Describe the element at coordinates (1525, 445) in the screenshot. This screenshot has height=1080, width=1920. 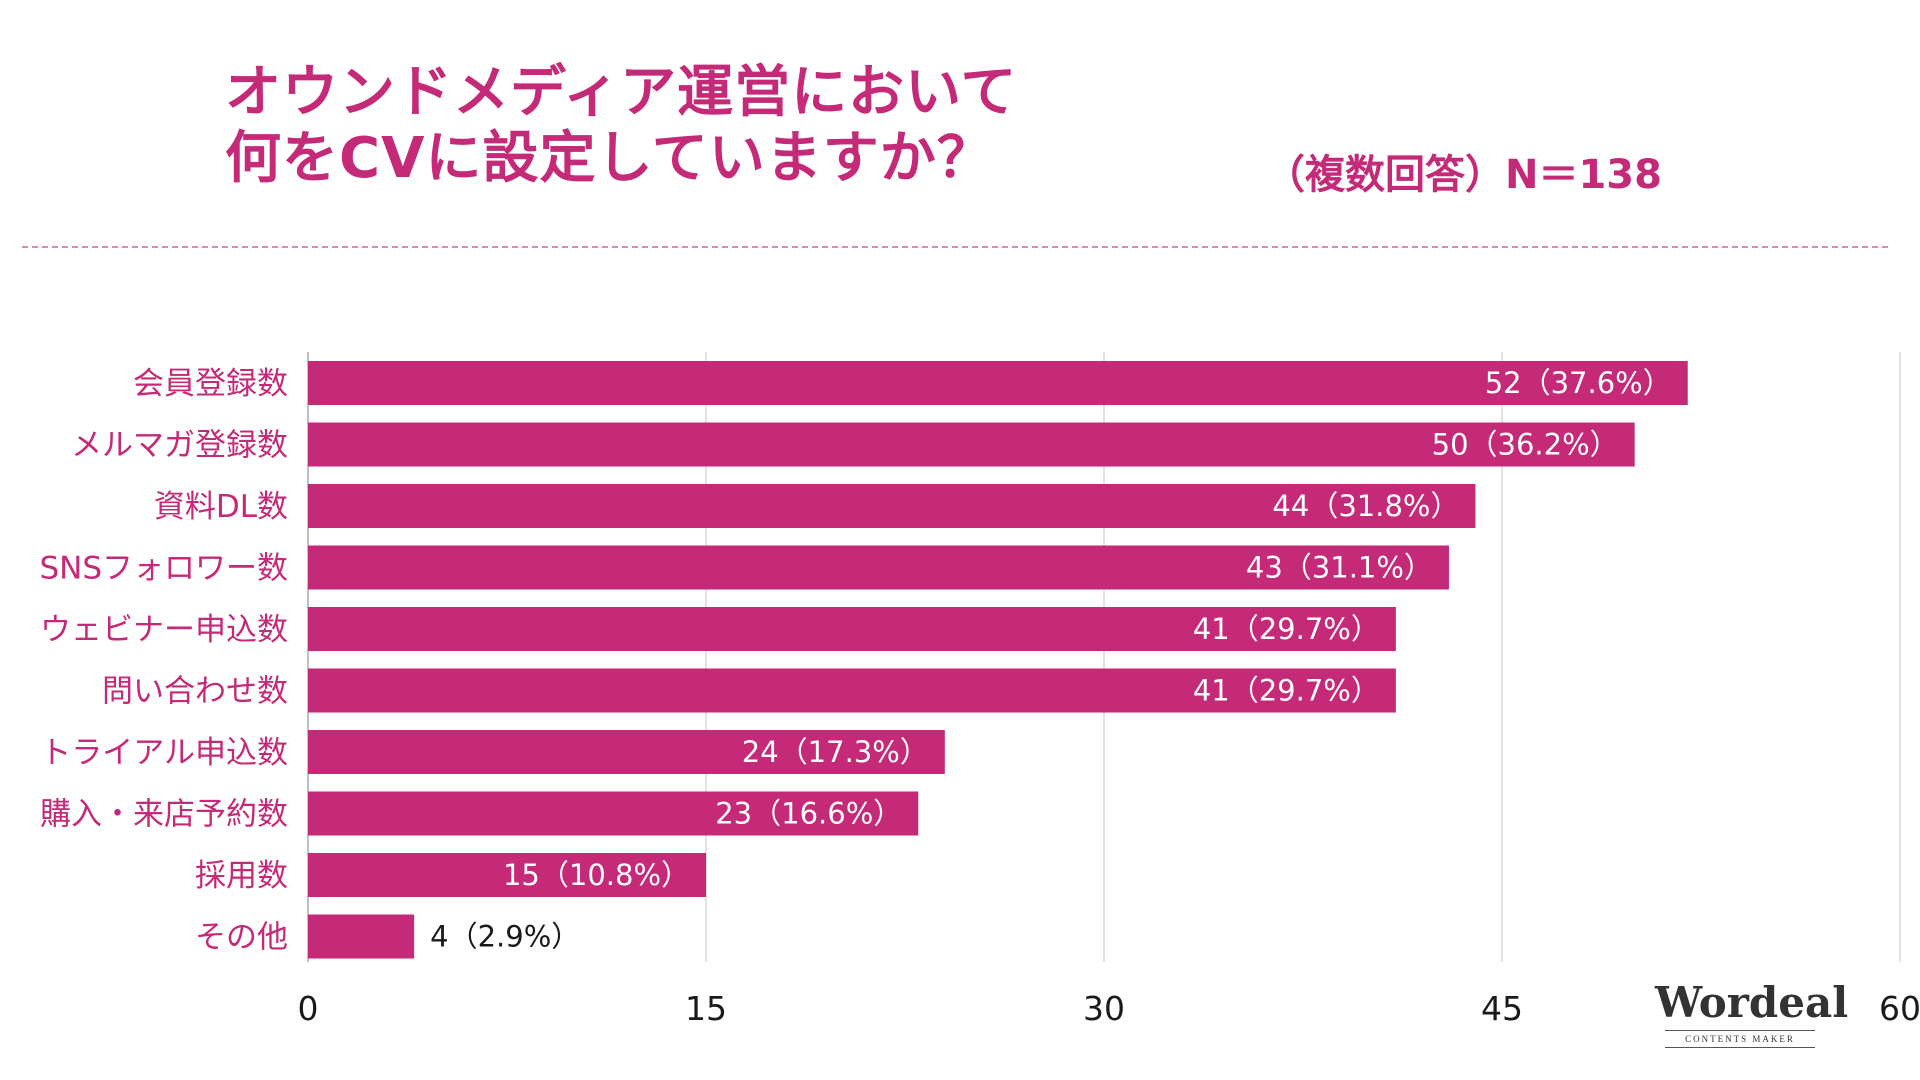
I see `data-label: 50（36.2%）` at that location.